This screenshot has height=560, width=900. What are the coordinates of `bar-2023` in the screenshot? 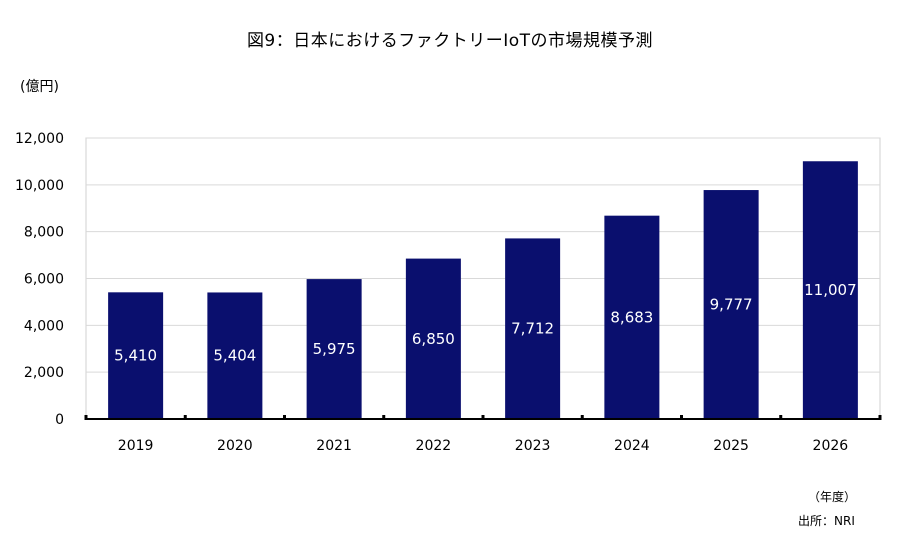 It's located at (533, 328).